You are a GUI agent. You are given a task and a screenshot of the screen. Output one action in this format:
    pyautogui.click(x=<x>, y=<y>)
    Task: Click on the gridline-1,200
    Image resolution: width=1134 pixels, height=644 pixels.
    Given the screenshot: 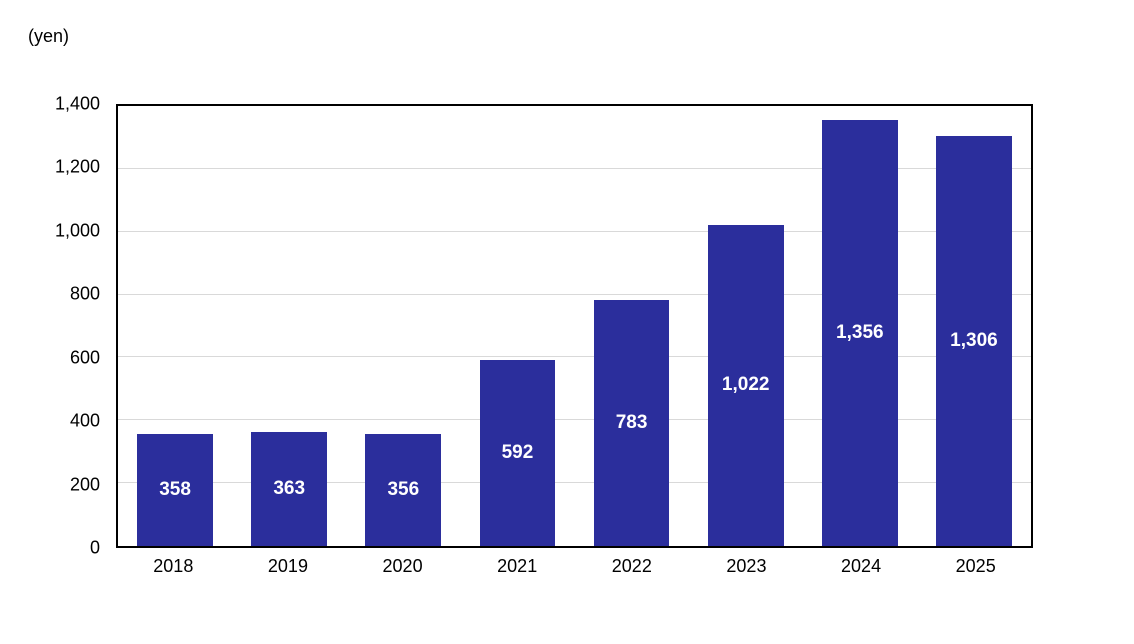 What is the action you would take?
    pyautogui.click(x=574, y=168)
    